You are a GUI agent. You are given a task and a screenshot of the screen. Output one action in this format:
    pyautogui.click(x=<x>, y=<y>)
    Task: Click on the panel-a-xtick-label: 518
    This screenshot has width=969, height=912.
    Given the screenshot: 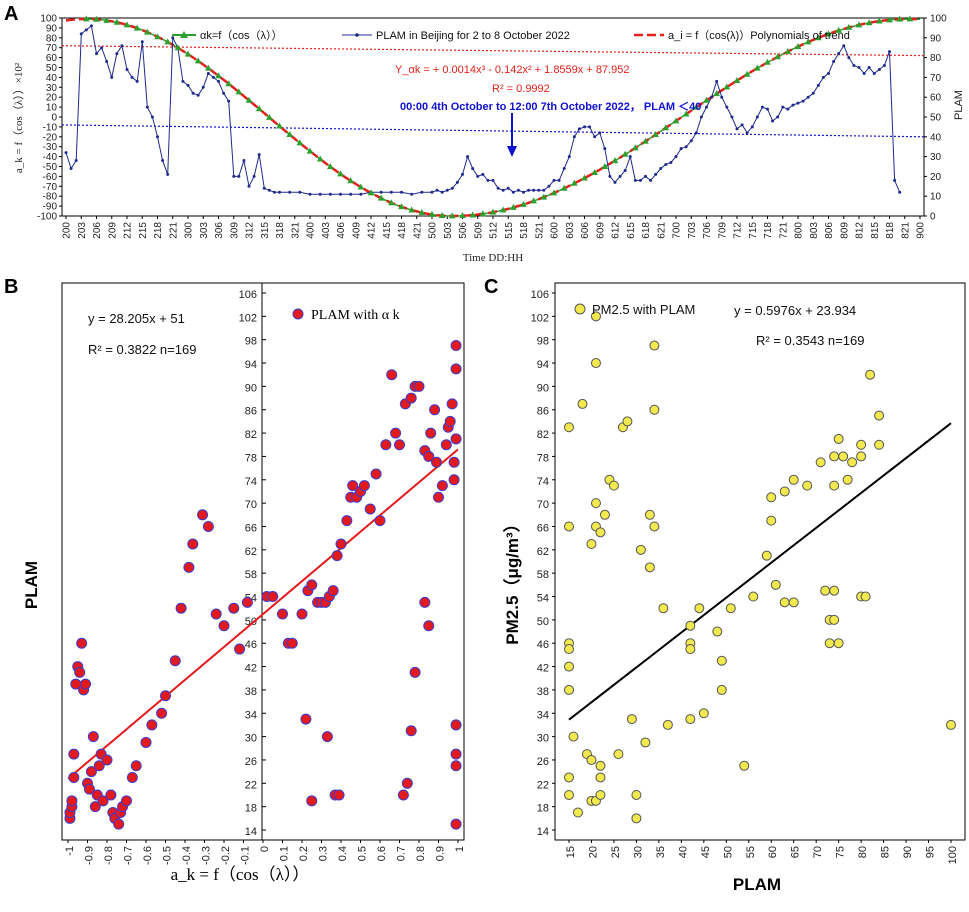 What is the action you would take?
    pyautogui.click(x=524, y=230)
    